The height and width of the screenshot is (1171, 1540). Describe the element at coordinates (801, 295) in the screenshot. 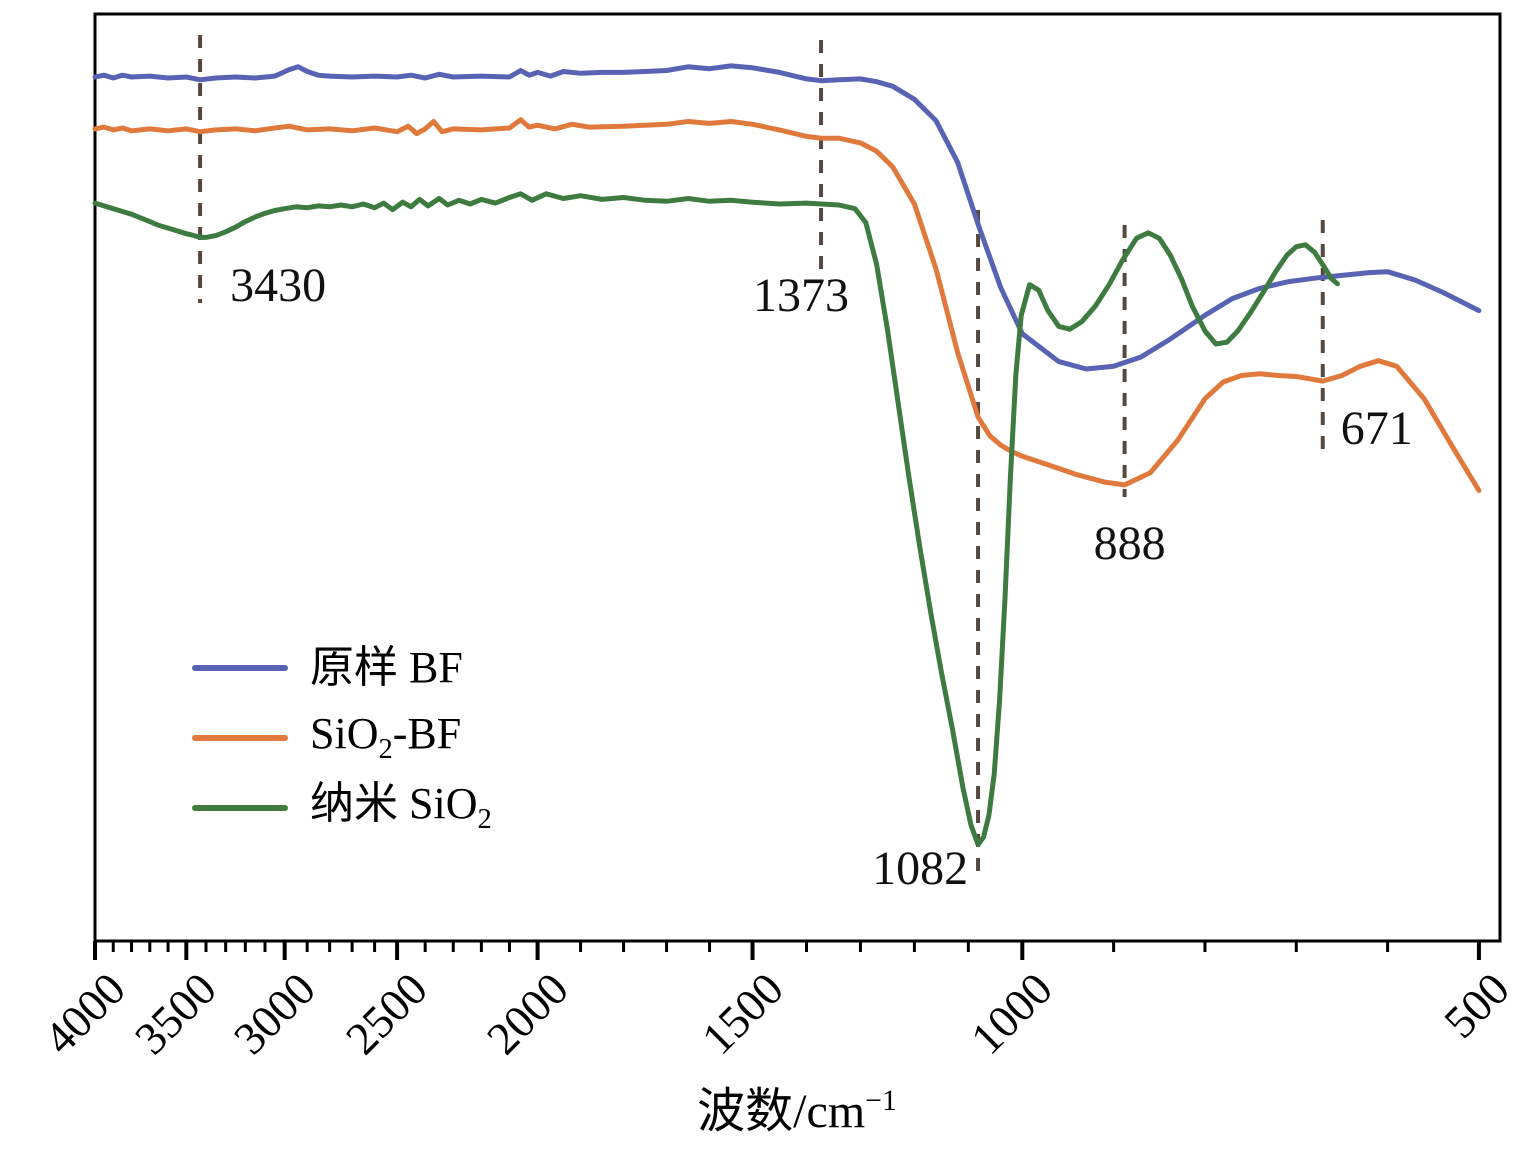

I see `annotation-label-1373: 1373` at that location.